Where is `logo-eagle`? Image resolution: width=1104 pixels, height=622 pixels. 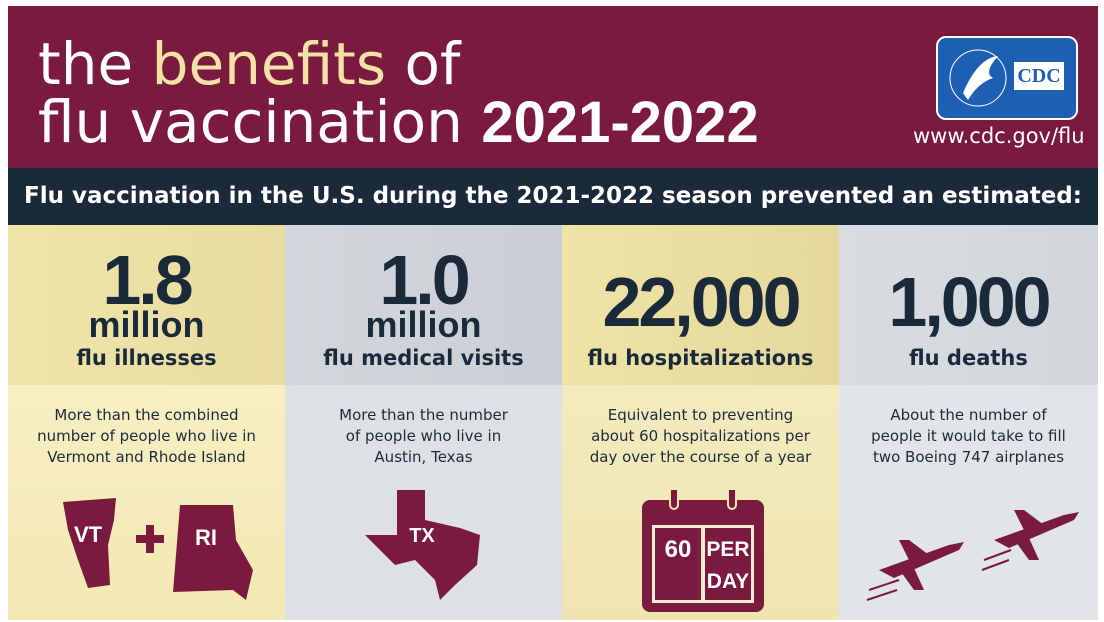 logo-eagle is located at coordinates (978, 78).